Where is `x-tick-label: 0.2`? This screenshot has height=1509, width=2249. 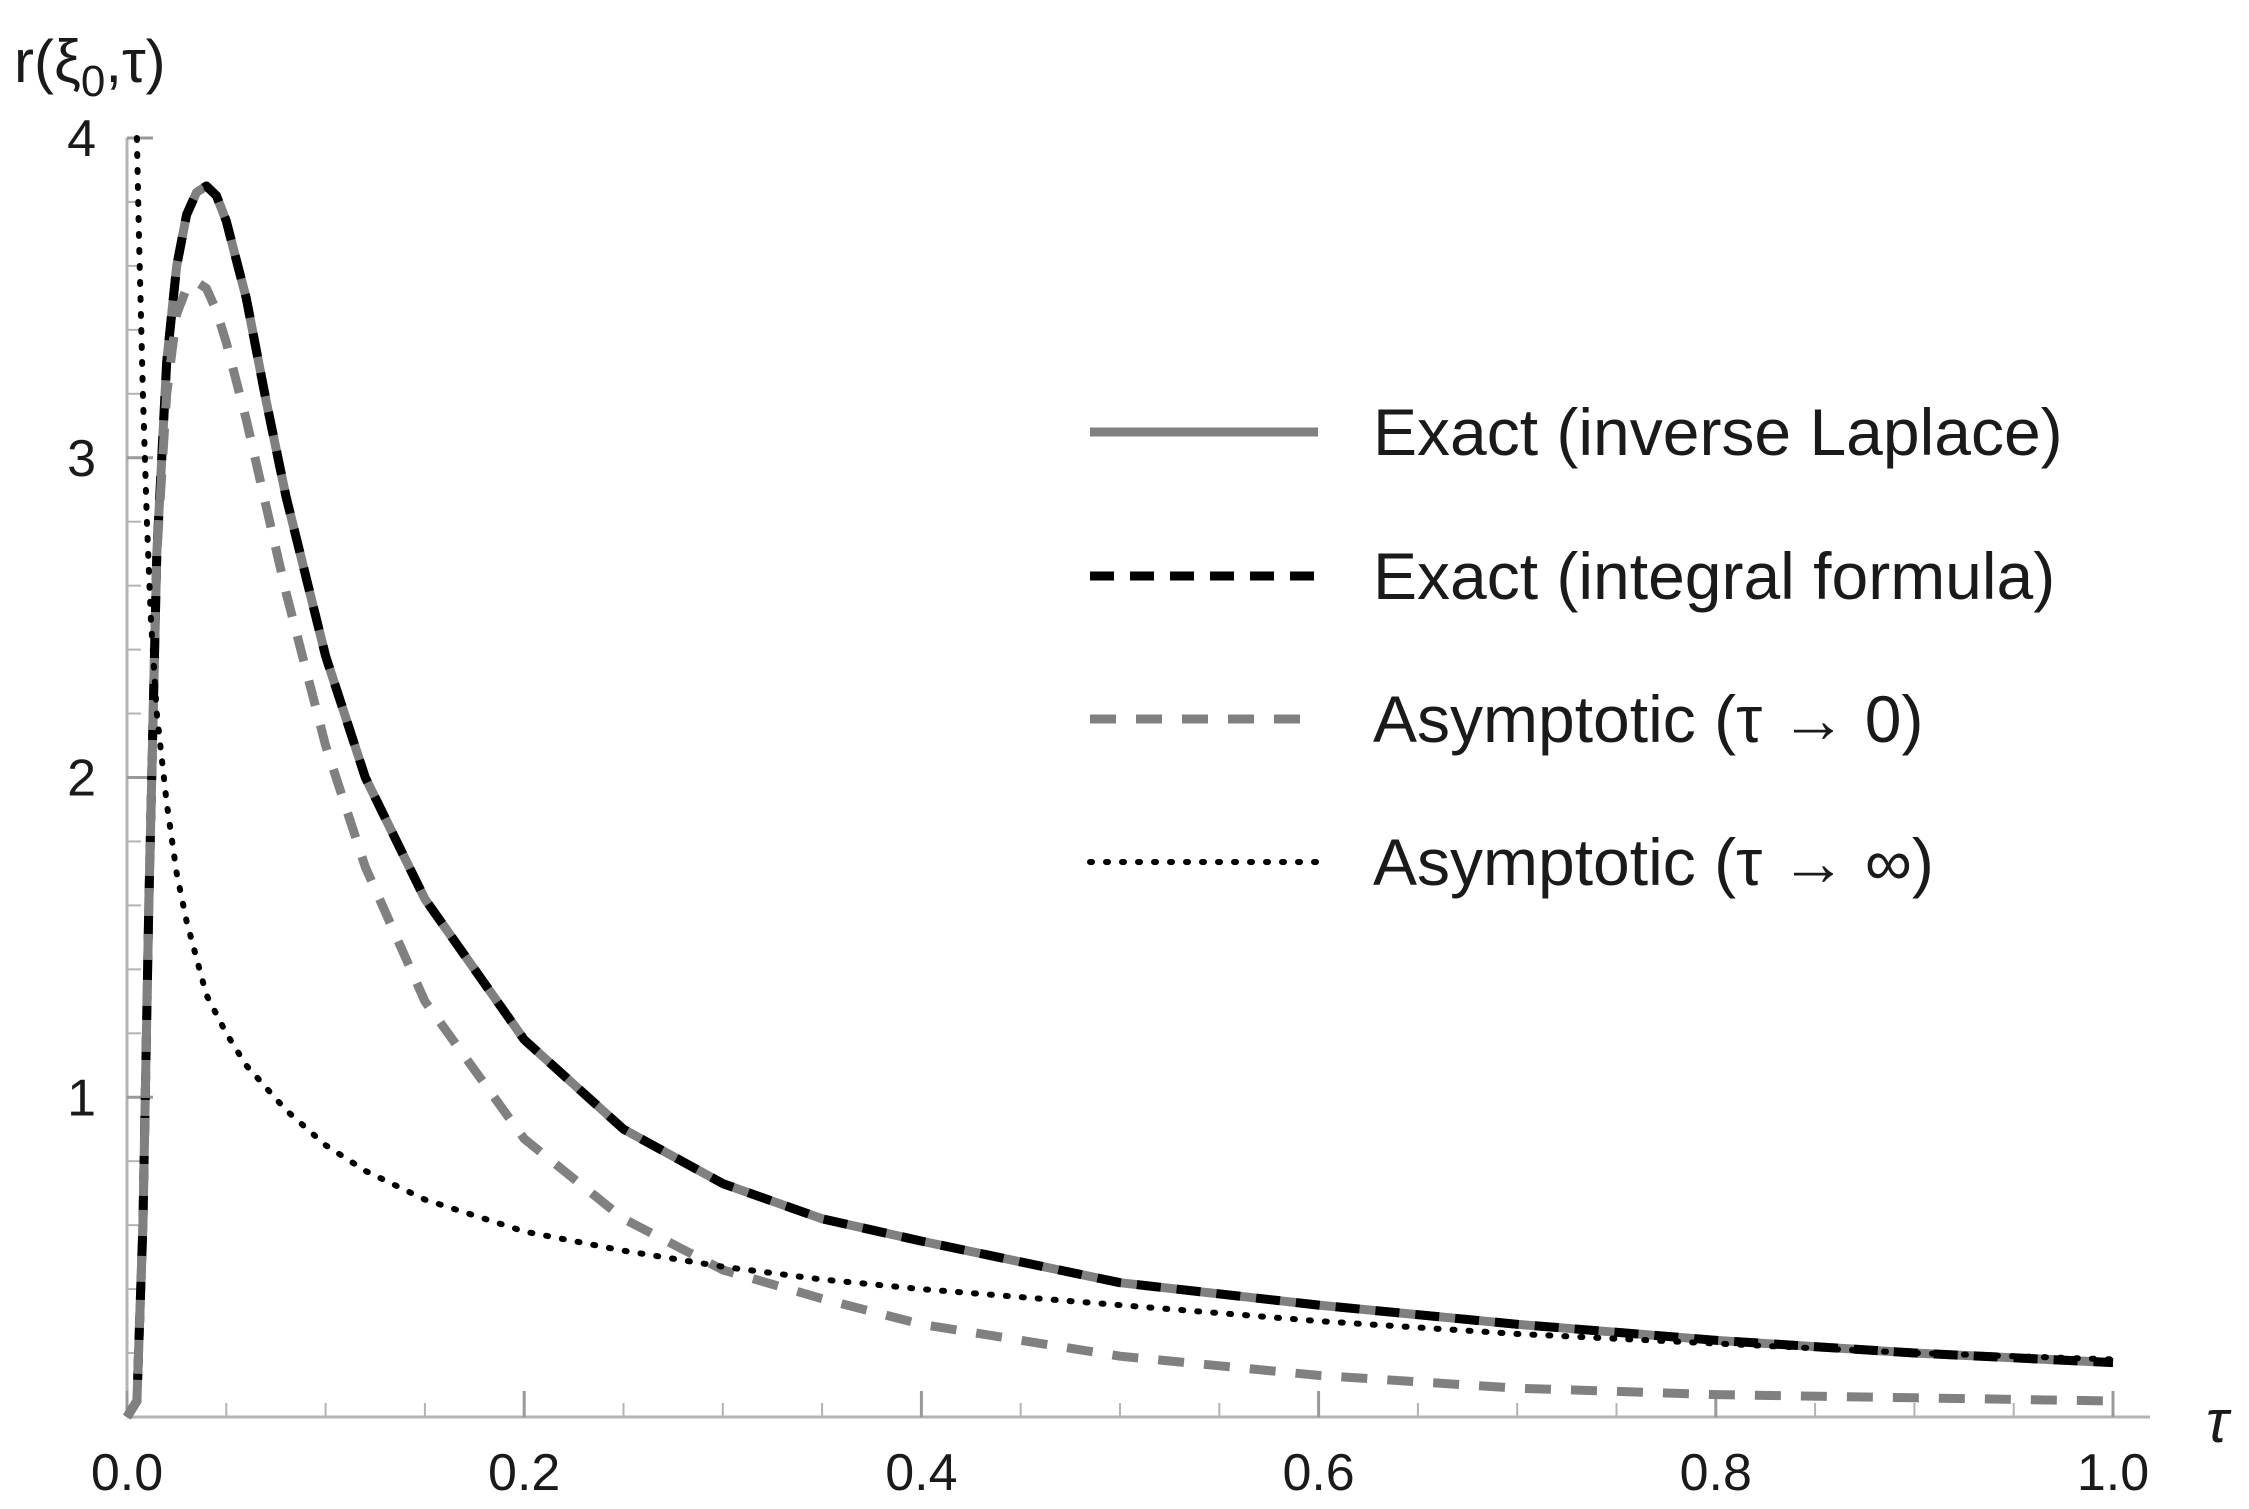 x-tick-label: 0.2 is located at coordinates (524, 1473).